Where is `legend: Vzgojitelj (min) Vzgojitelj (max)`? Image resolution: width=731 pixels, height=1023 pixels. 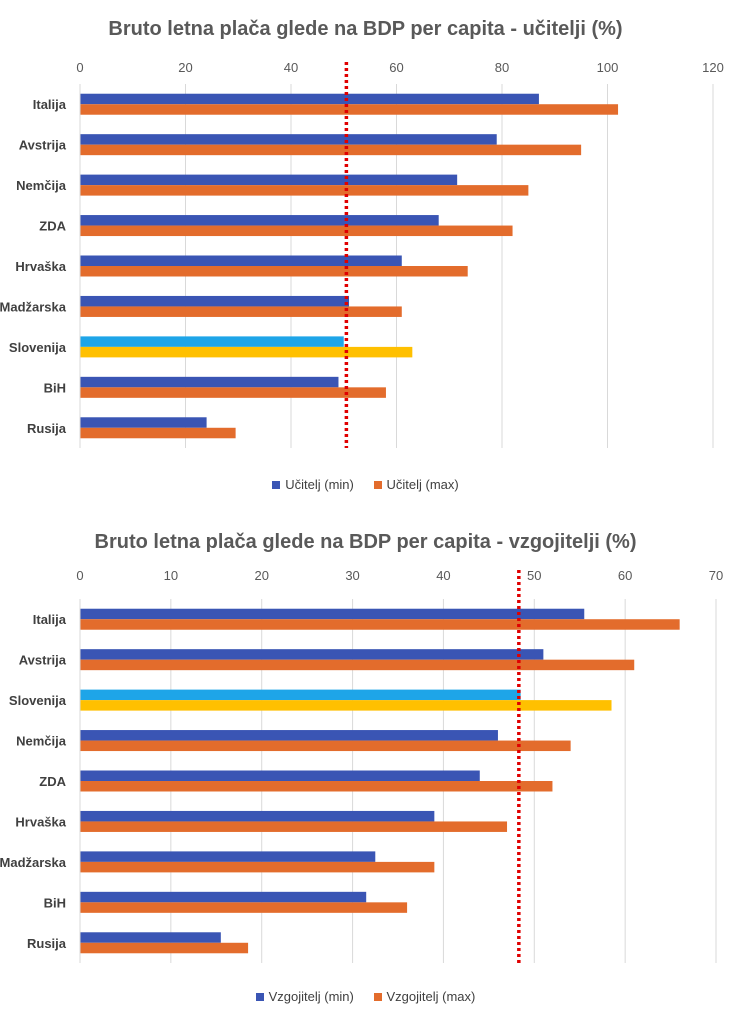 legend: Vzgojitelj (min) Vzgojitelj (max) is located at coordinates (365, 996).